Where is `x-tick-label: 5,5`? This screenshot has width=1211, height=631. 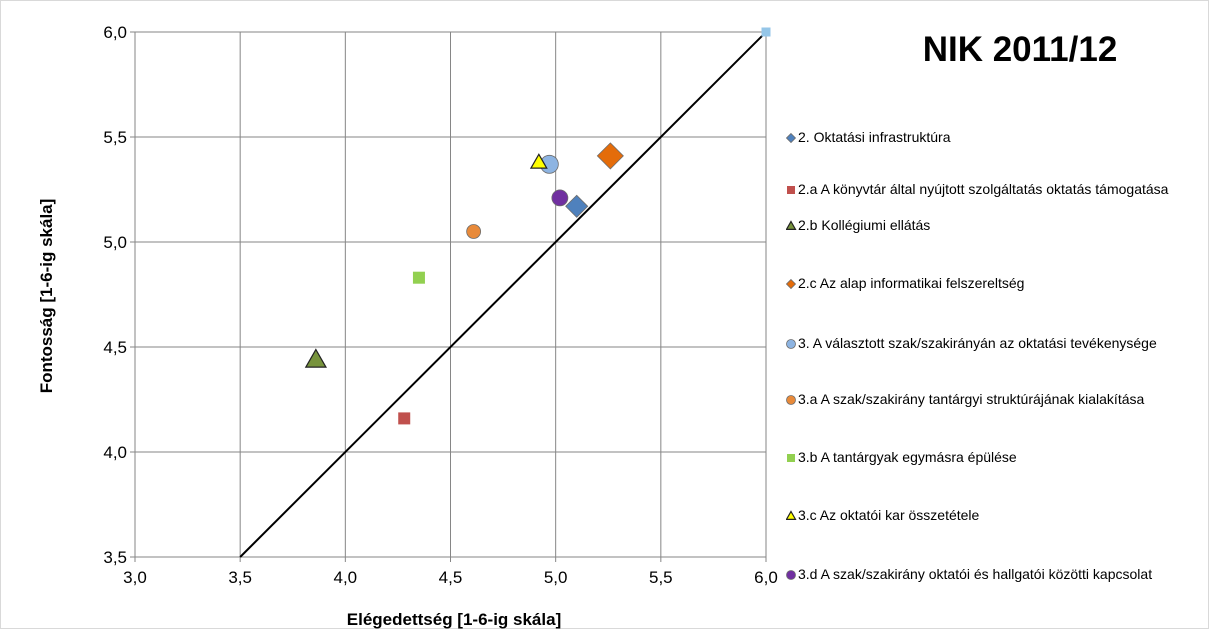 x-tick-label: 5,5 is located at coordinates (661, 577).